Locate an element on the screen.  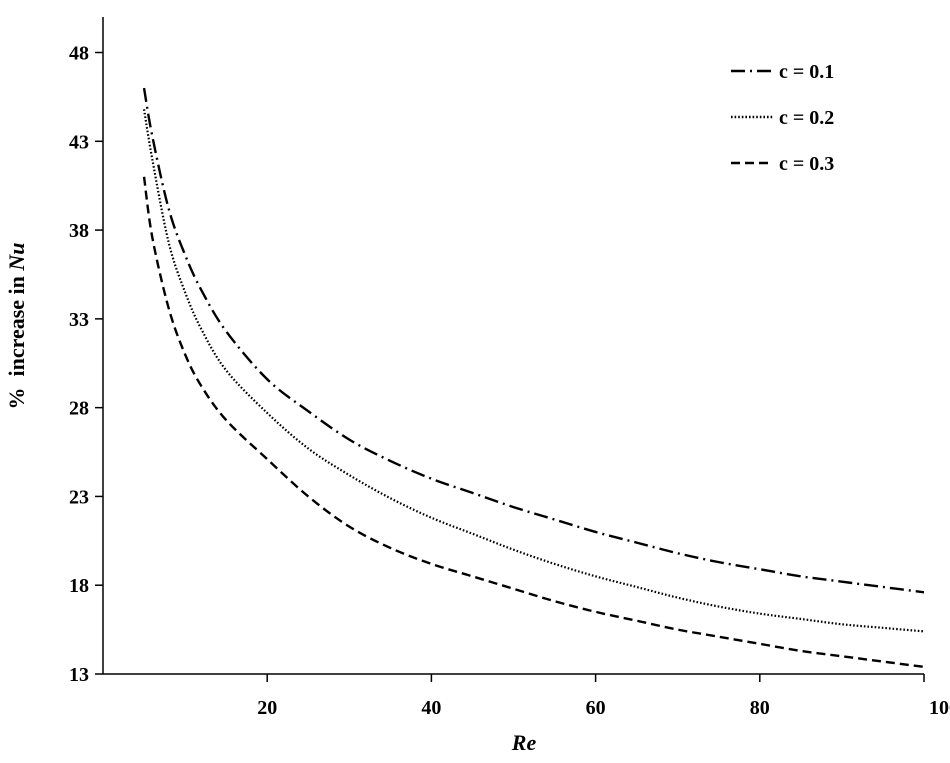
y-axis-title: % increase in Nu is located at coordinates (16, 325).